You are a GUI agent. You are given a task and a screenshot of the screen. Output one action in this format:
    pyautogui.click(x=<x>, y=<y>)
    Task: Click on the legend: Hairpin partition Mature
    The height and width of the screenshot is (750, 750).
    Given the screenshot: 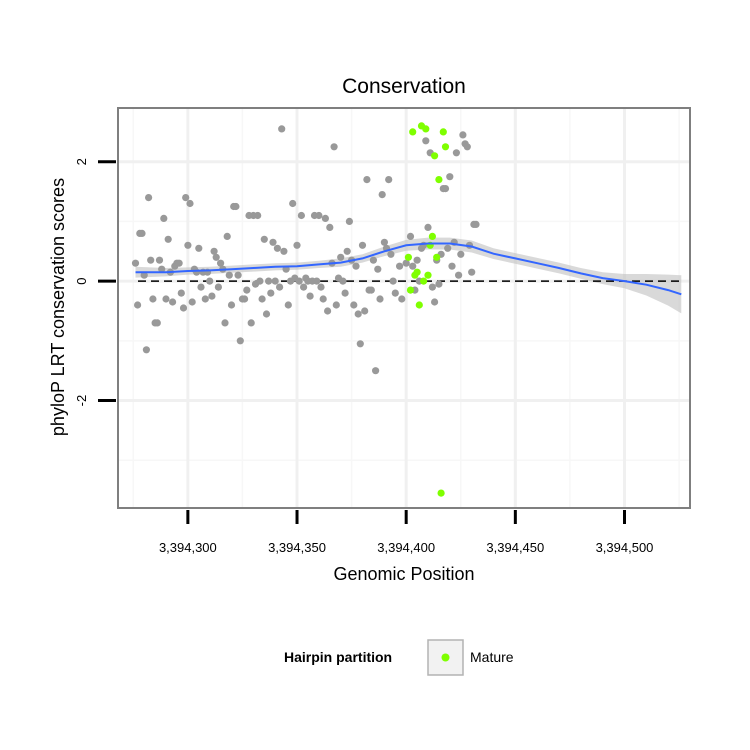 What is the action you would take?
    pyautogui.click(x=399, y=657)
    